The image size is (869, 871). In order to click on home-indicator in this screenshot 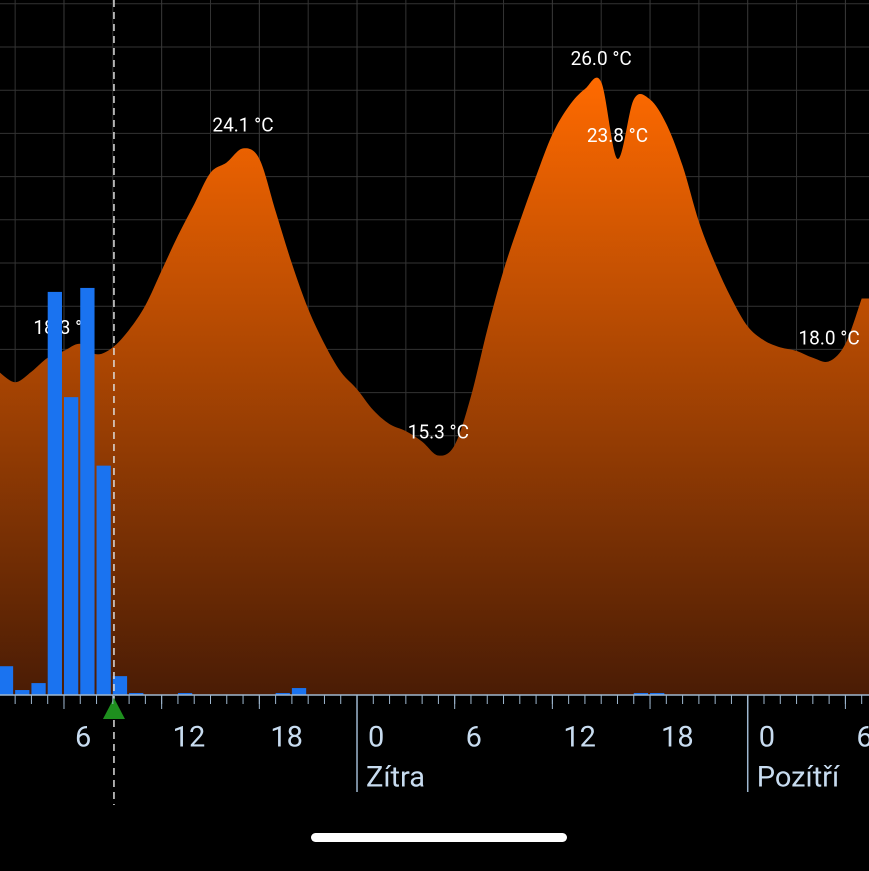, I will do `click(439, 837)`.